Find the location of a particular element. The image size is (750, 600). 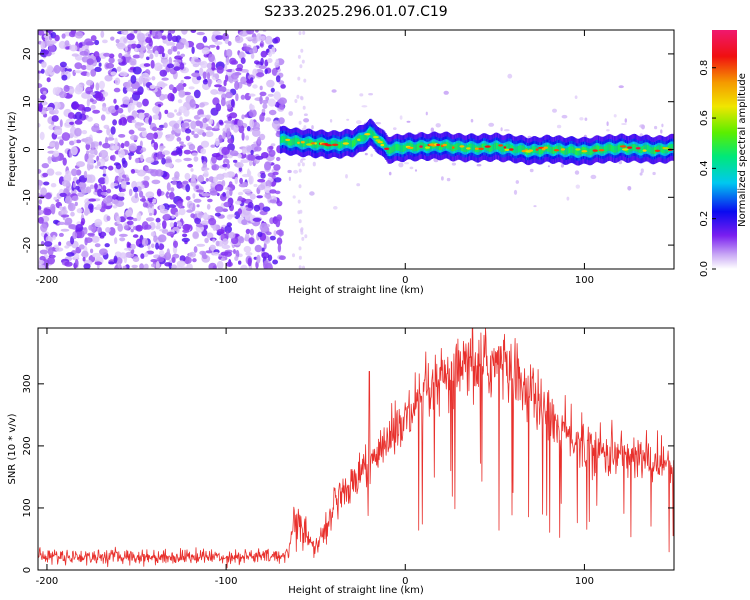

x-tick-label: -200 is located at coordinates (47, 581).